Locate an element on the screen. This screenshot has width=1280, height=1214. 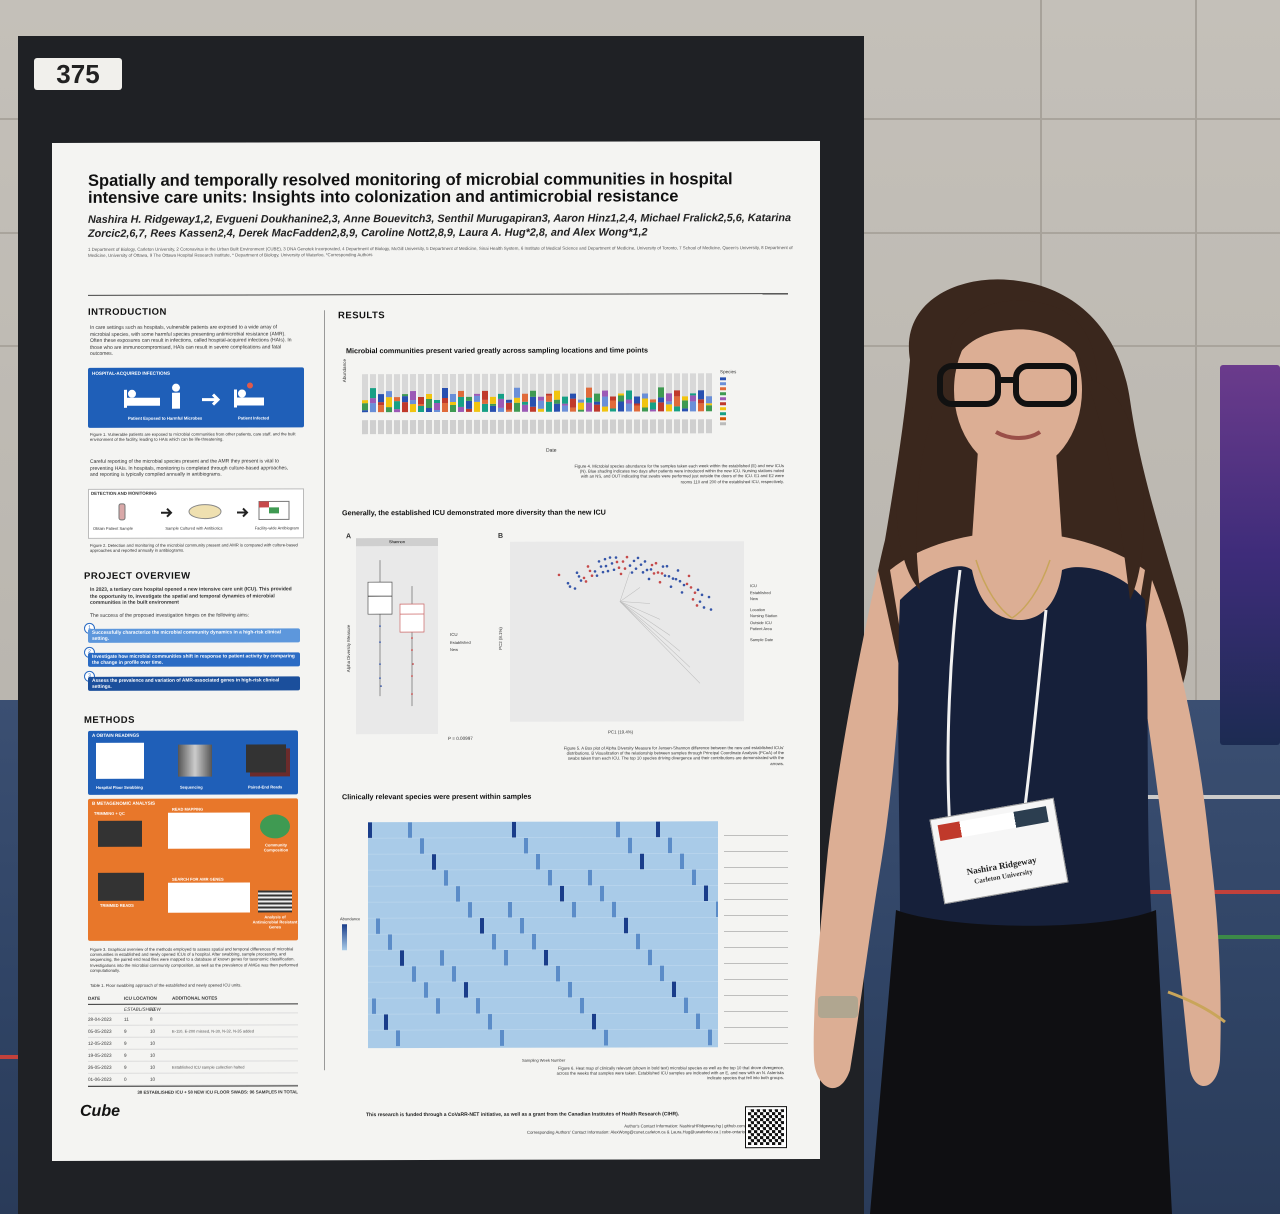
floor-map is located at coordinates (120, 760).